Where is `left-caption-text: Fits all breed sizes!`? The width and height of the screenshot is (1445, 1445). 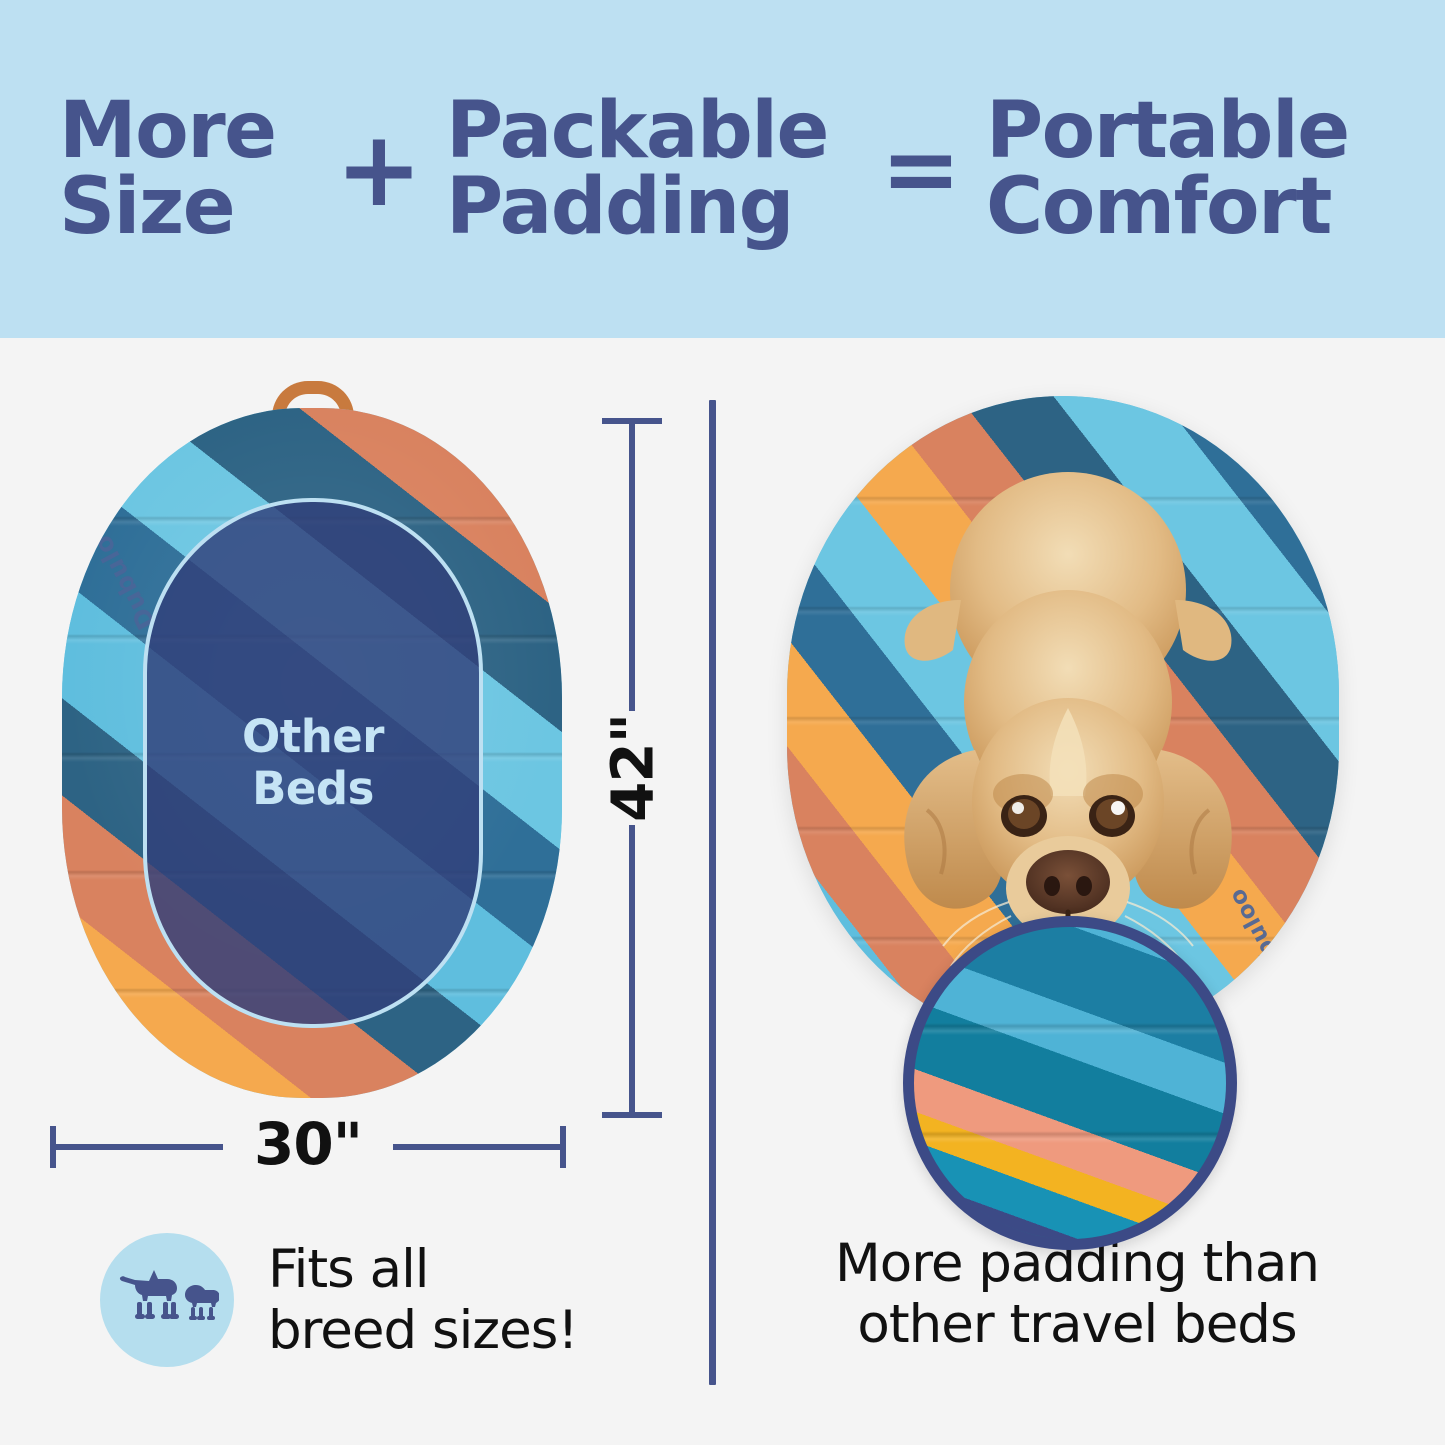 left-caption-text: Fits all breed sizes! is located at coordinates (423, 1300).